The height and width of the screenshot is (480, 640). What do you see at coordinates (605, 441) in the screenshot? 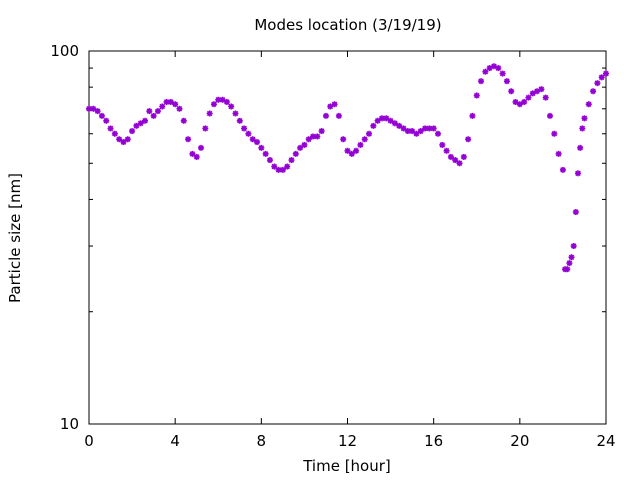
I see `x-tick-label: 24` at bounding box center [605, 441].